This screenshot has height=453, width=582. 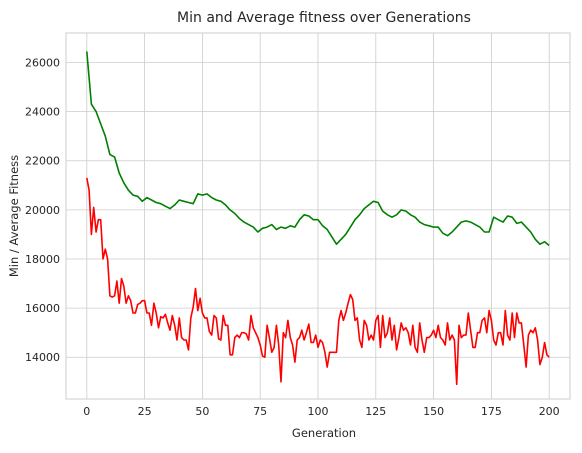 I want to click on x-tick-label: 100, so click(x=318, y=411).